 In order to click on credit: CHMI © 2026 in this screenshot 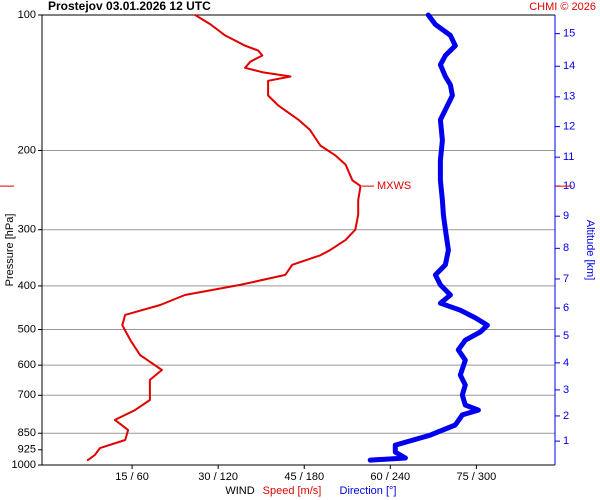, I will do `click(562, 7)`.